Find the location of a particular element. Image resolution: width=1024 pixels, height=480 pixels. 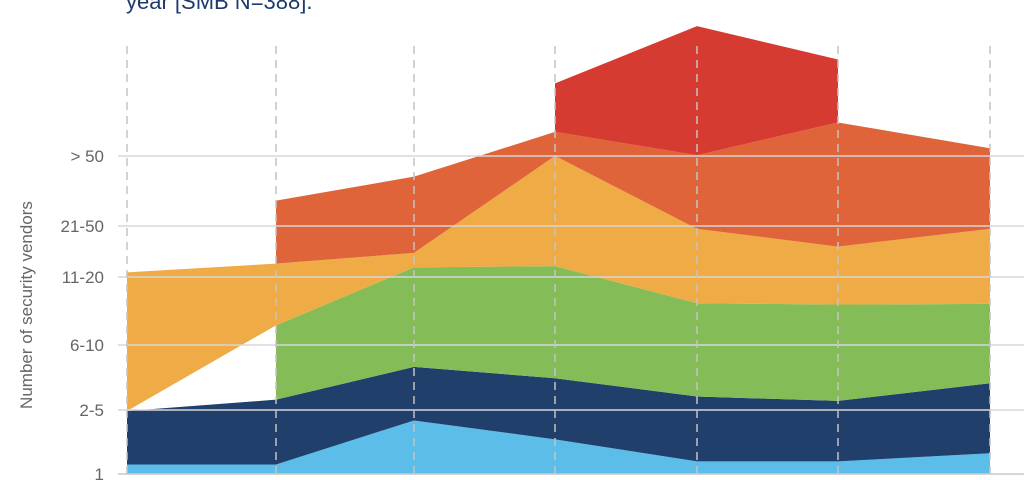

y-tick-label: 6-10 is located at coordinates (87, 345).